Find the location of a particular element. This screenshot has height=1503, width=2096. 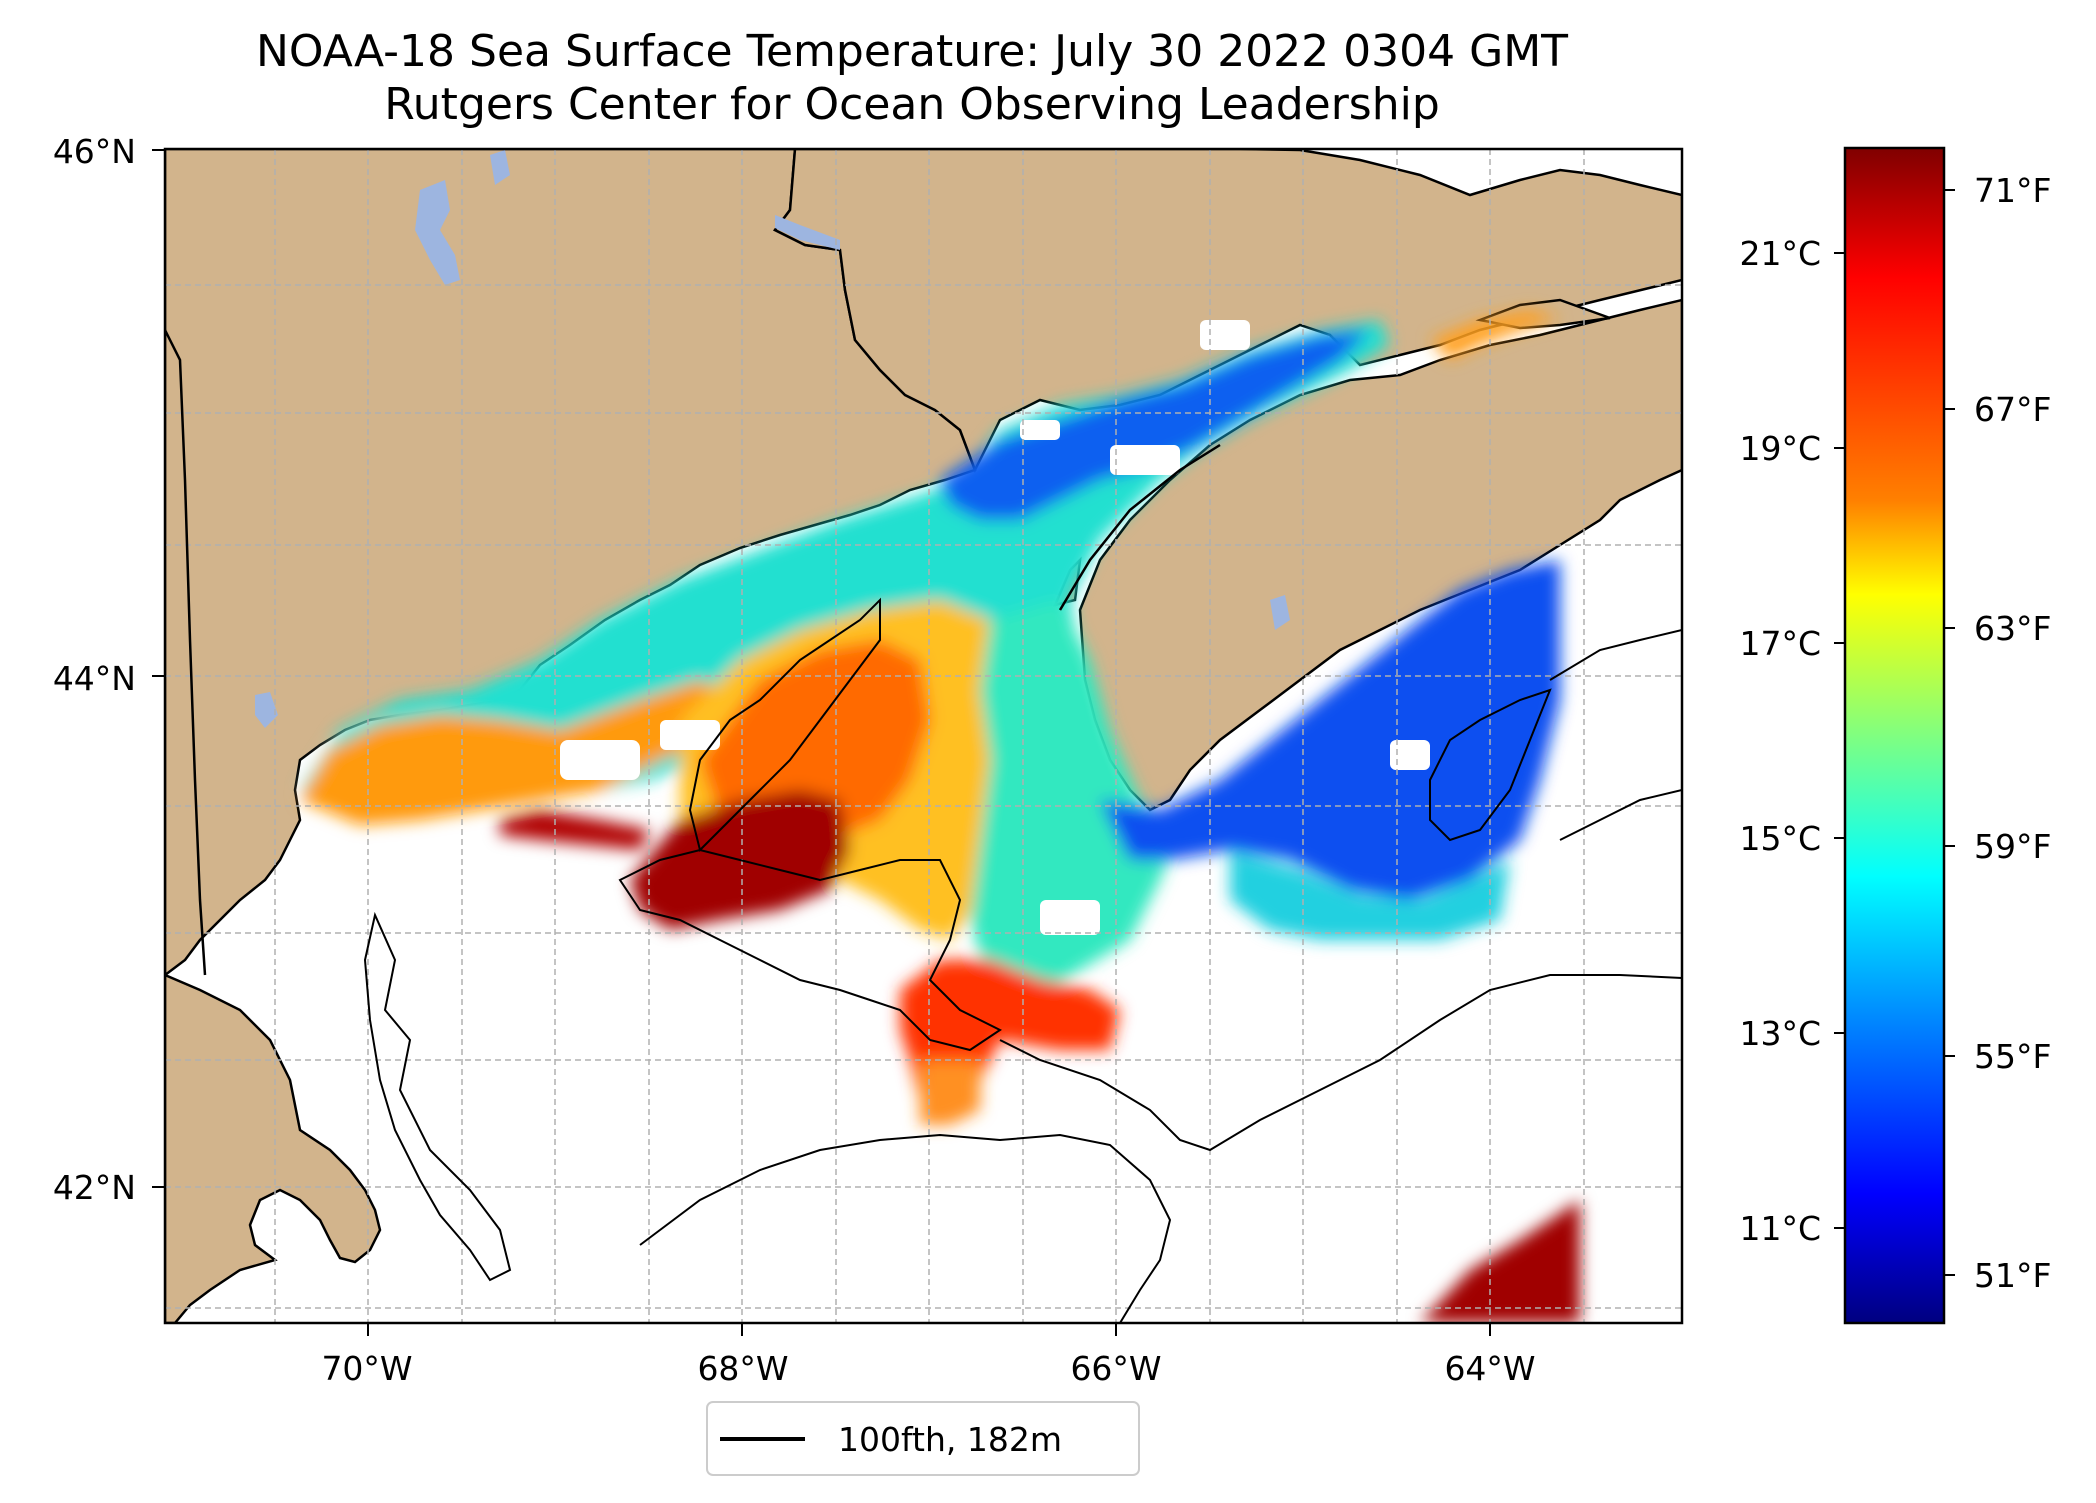

isobath-georges-basin is located at coordinates (810, 950).